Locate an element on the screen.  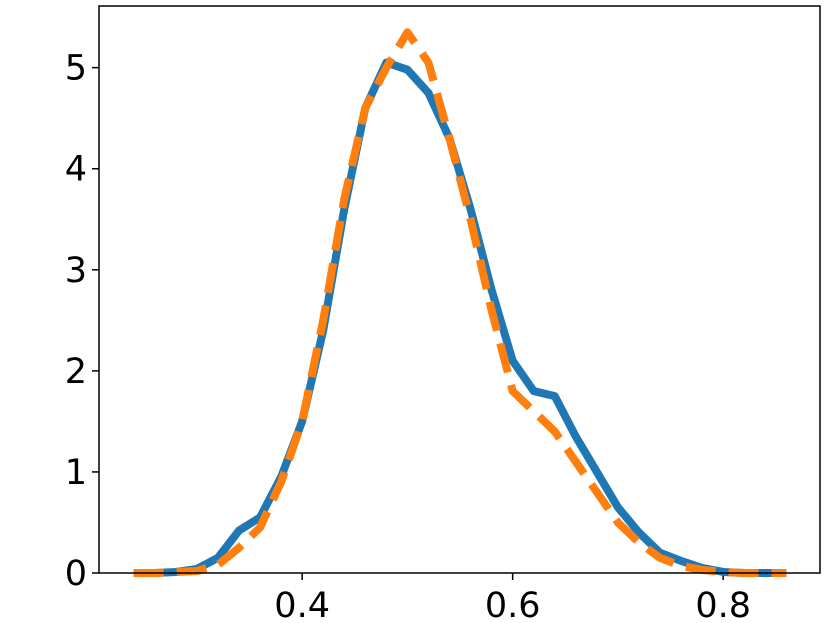
y-tick-label: 4 is located at coordinates (76, 170).